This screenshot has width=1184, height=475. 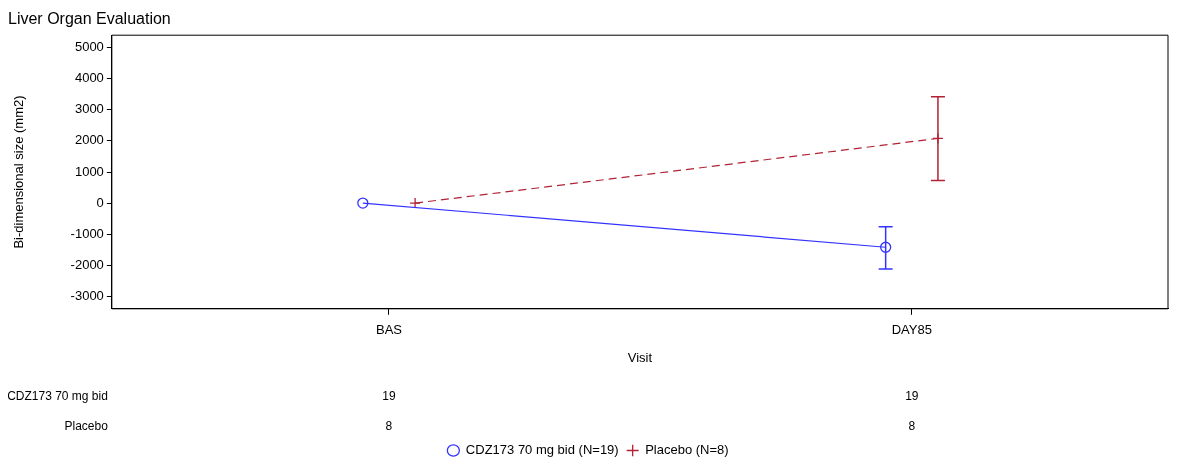 I want to click on y-tick-label: -1000, so click(x=87, y=233).